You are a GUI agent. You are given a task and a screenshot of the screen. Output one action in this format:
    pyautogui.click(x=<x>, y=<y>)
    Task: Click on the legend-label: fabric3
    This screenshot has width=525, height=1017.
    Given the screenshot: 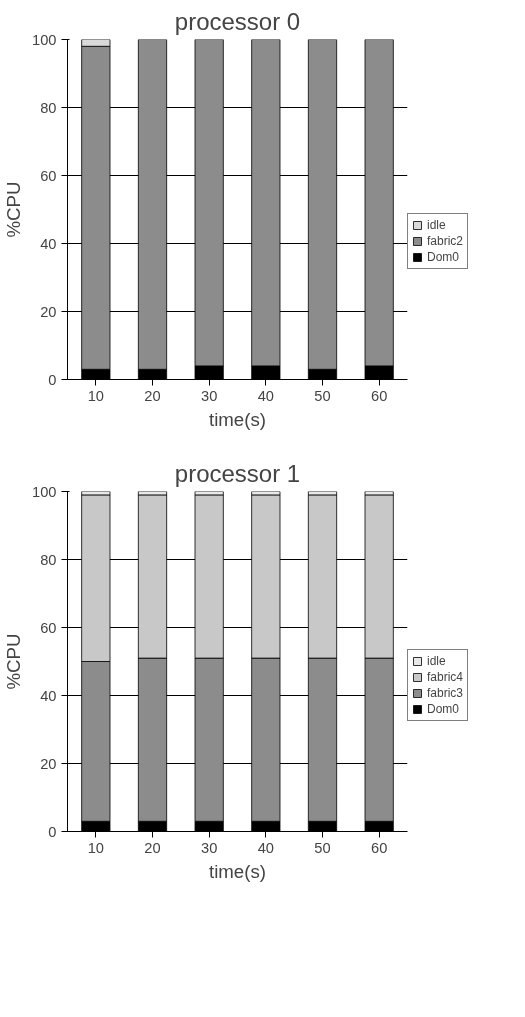 What is the action you would take?
    pyautogui.click(x=445, y=693)
    